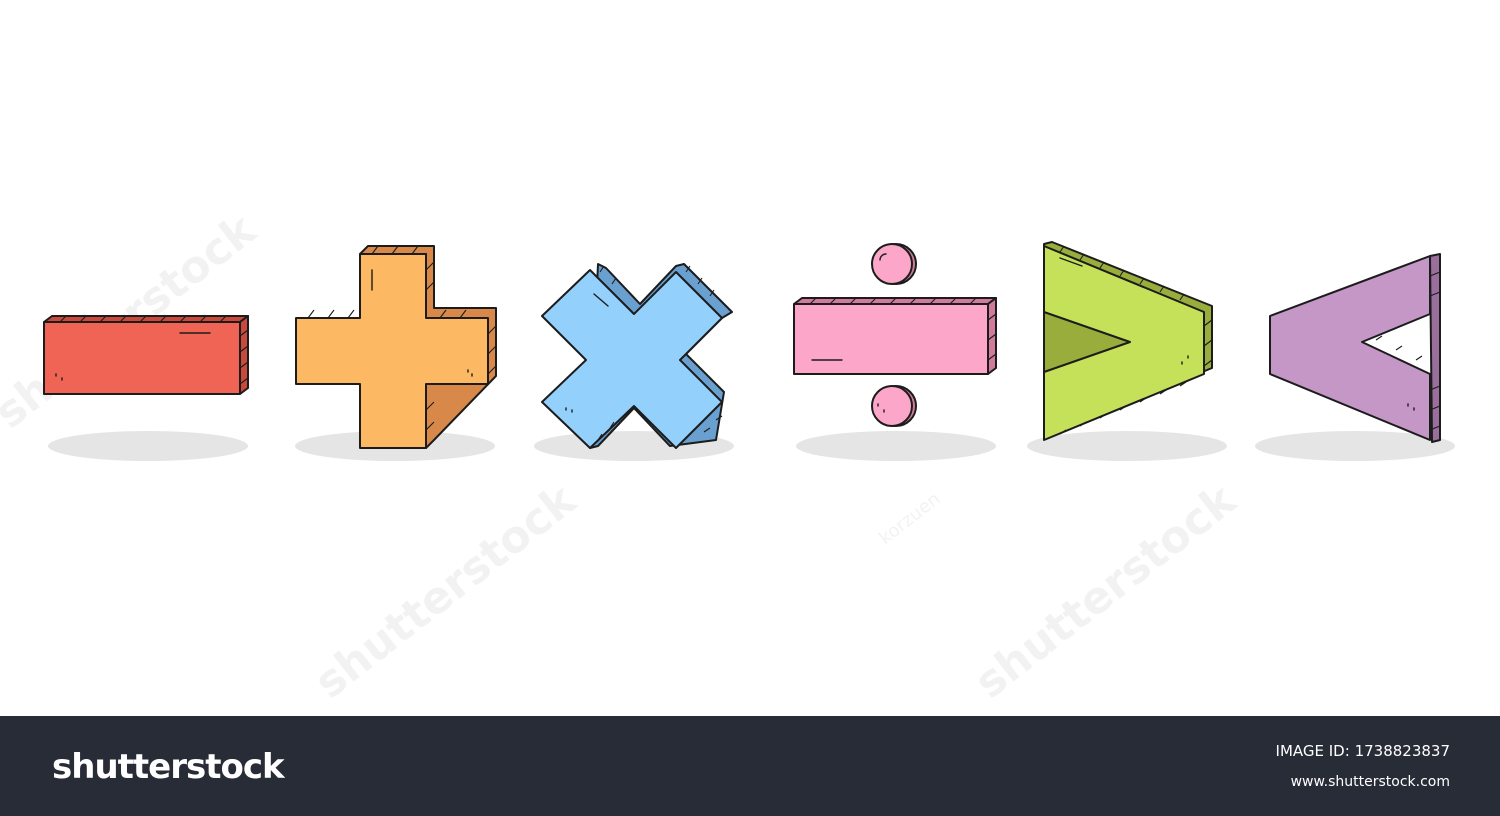 The image size is (1500, 816). I want to click on shadow-divide, so click(896, 446).